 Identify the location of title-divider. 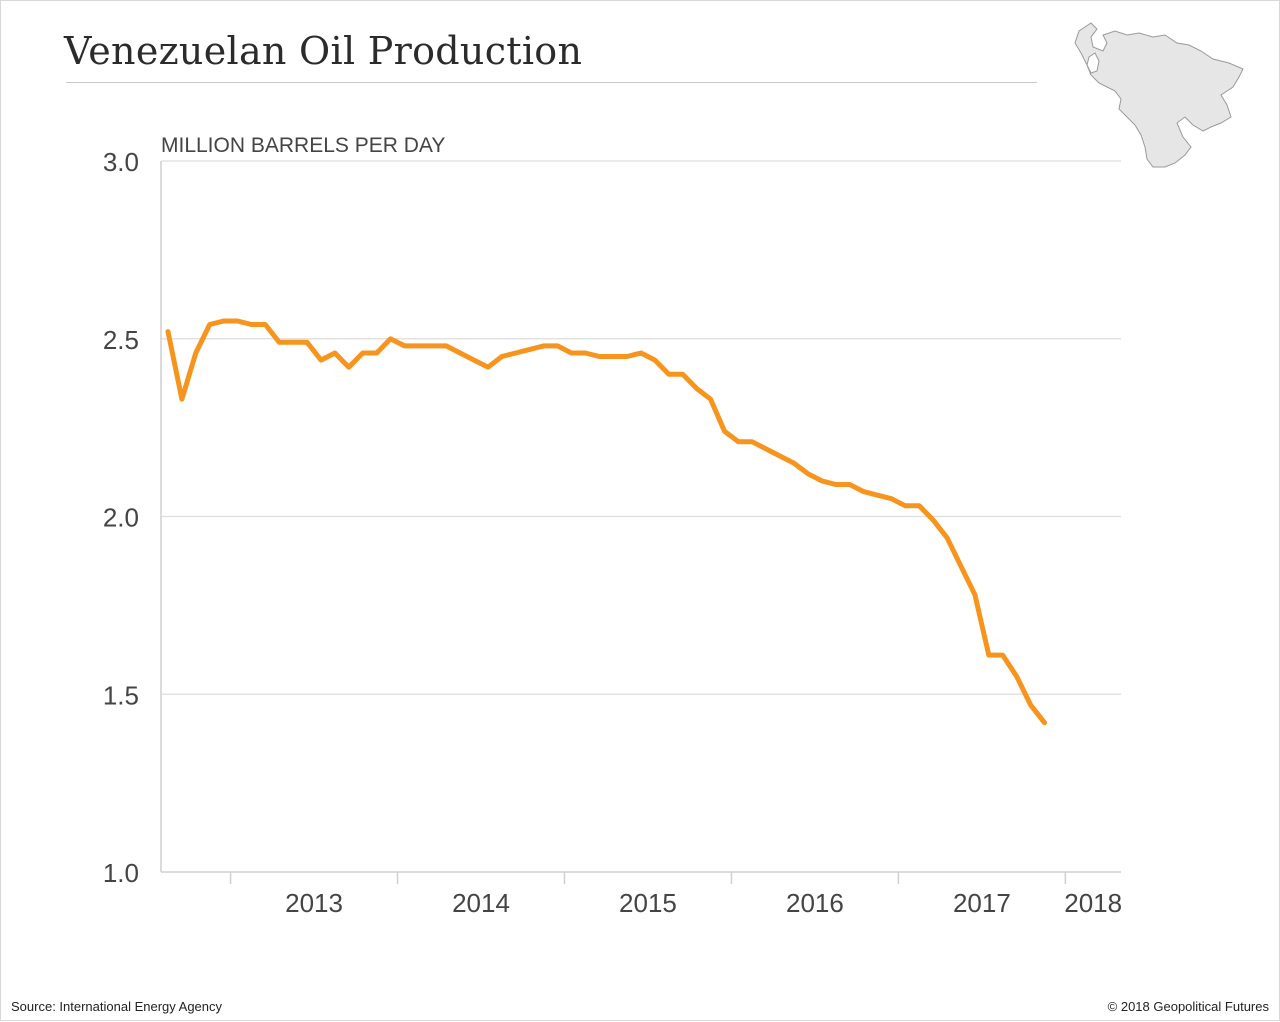
(551, 82).